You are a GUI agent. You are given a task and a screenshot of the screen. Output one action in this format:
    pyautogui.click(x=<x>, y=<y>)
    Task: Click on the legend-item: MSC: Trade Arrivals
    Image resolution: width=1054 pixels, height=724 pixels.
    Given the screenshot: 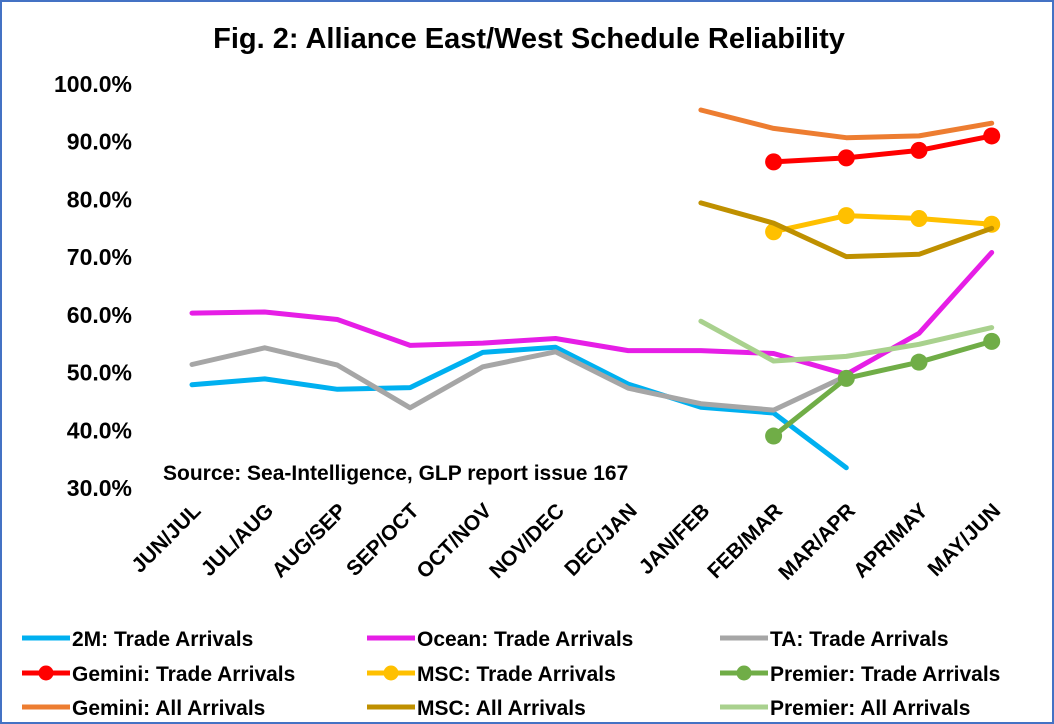 What is the action you would take?
    pyautogui.click(x=491, y=674)
    